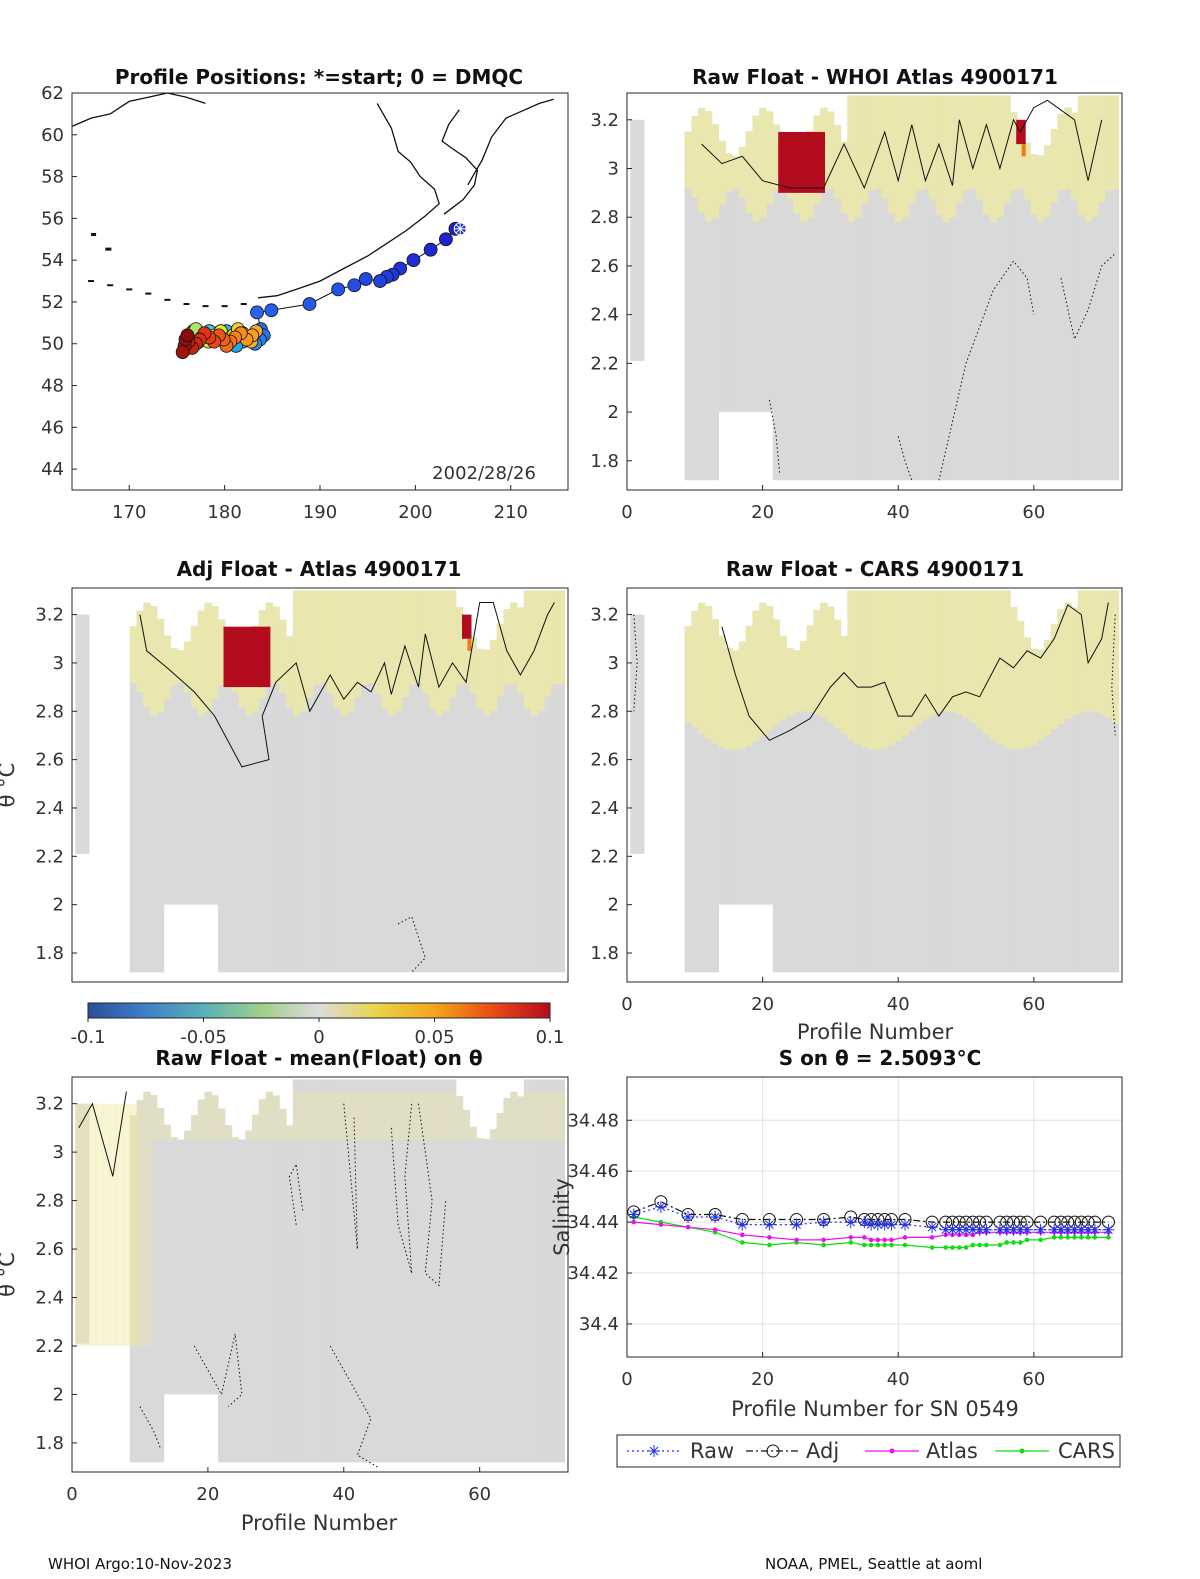  Describe the element at coordinates (654, 1451) in the screenshot. I see `legend-marker-raw` at that location.